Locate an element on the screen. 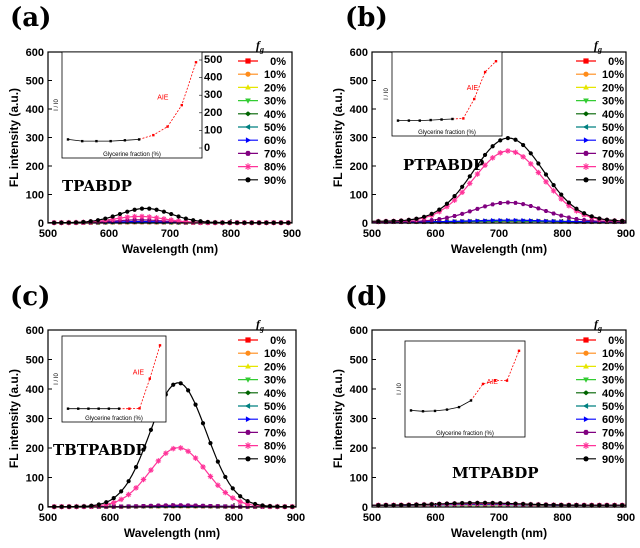 Image resolution: width=640 pixels, height=548 pixels. legend-label: 0% is located at coordinates (278, 62).